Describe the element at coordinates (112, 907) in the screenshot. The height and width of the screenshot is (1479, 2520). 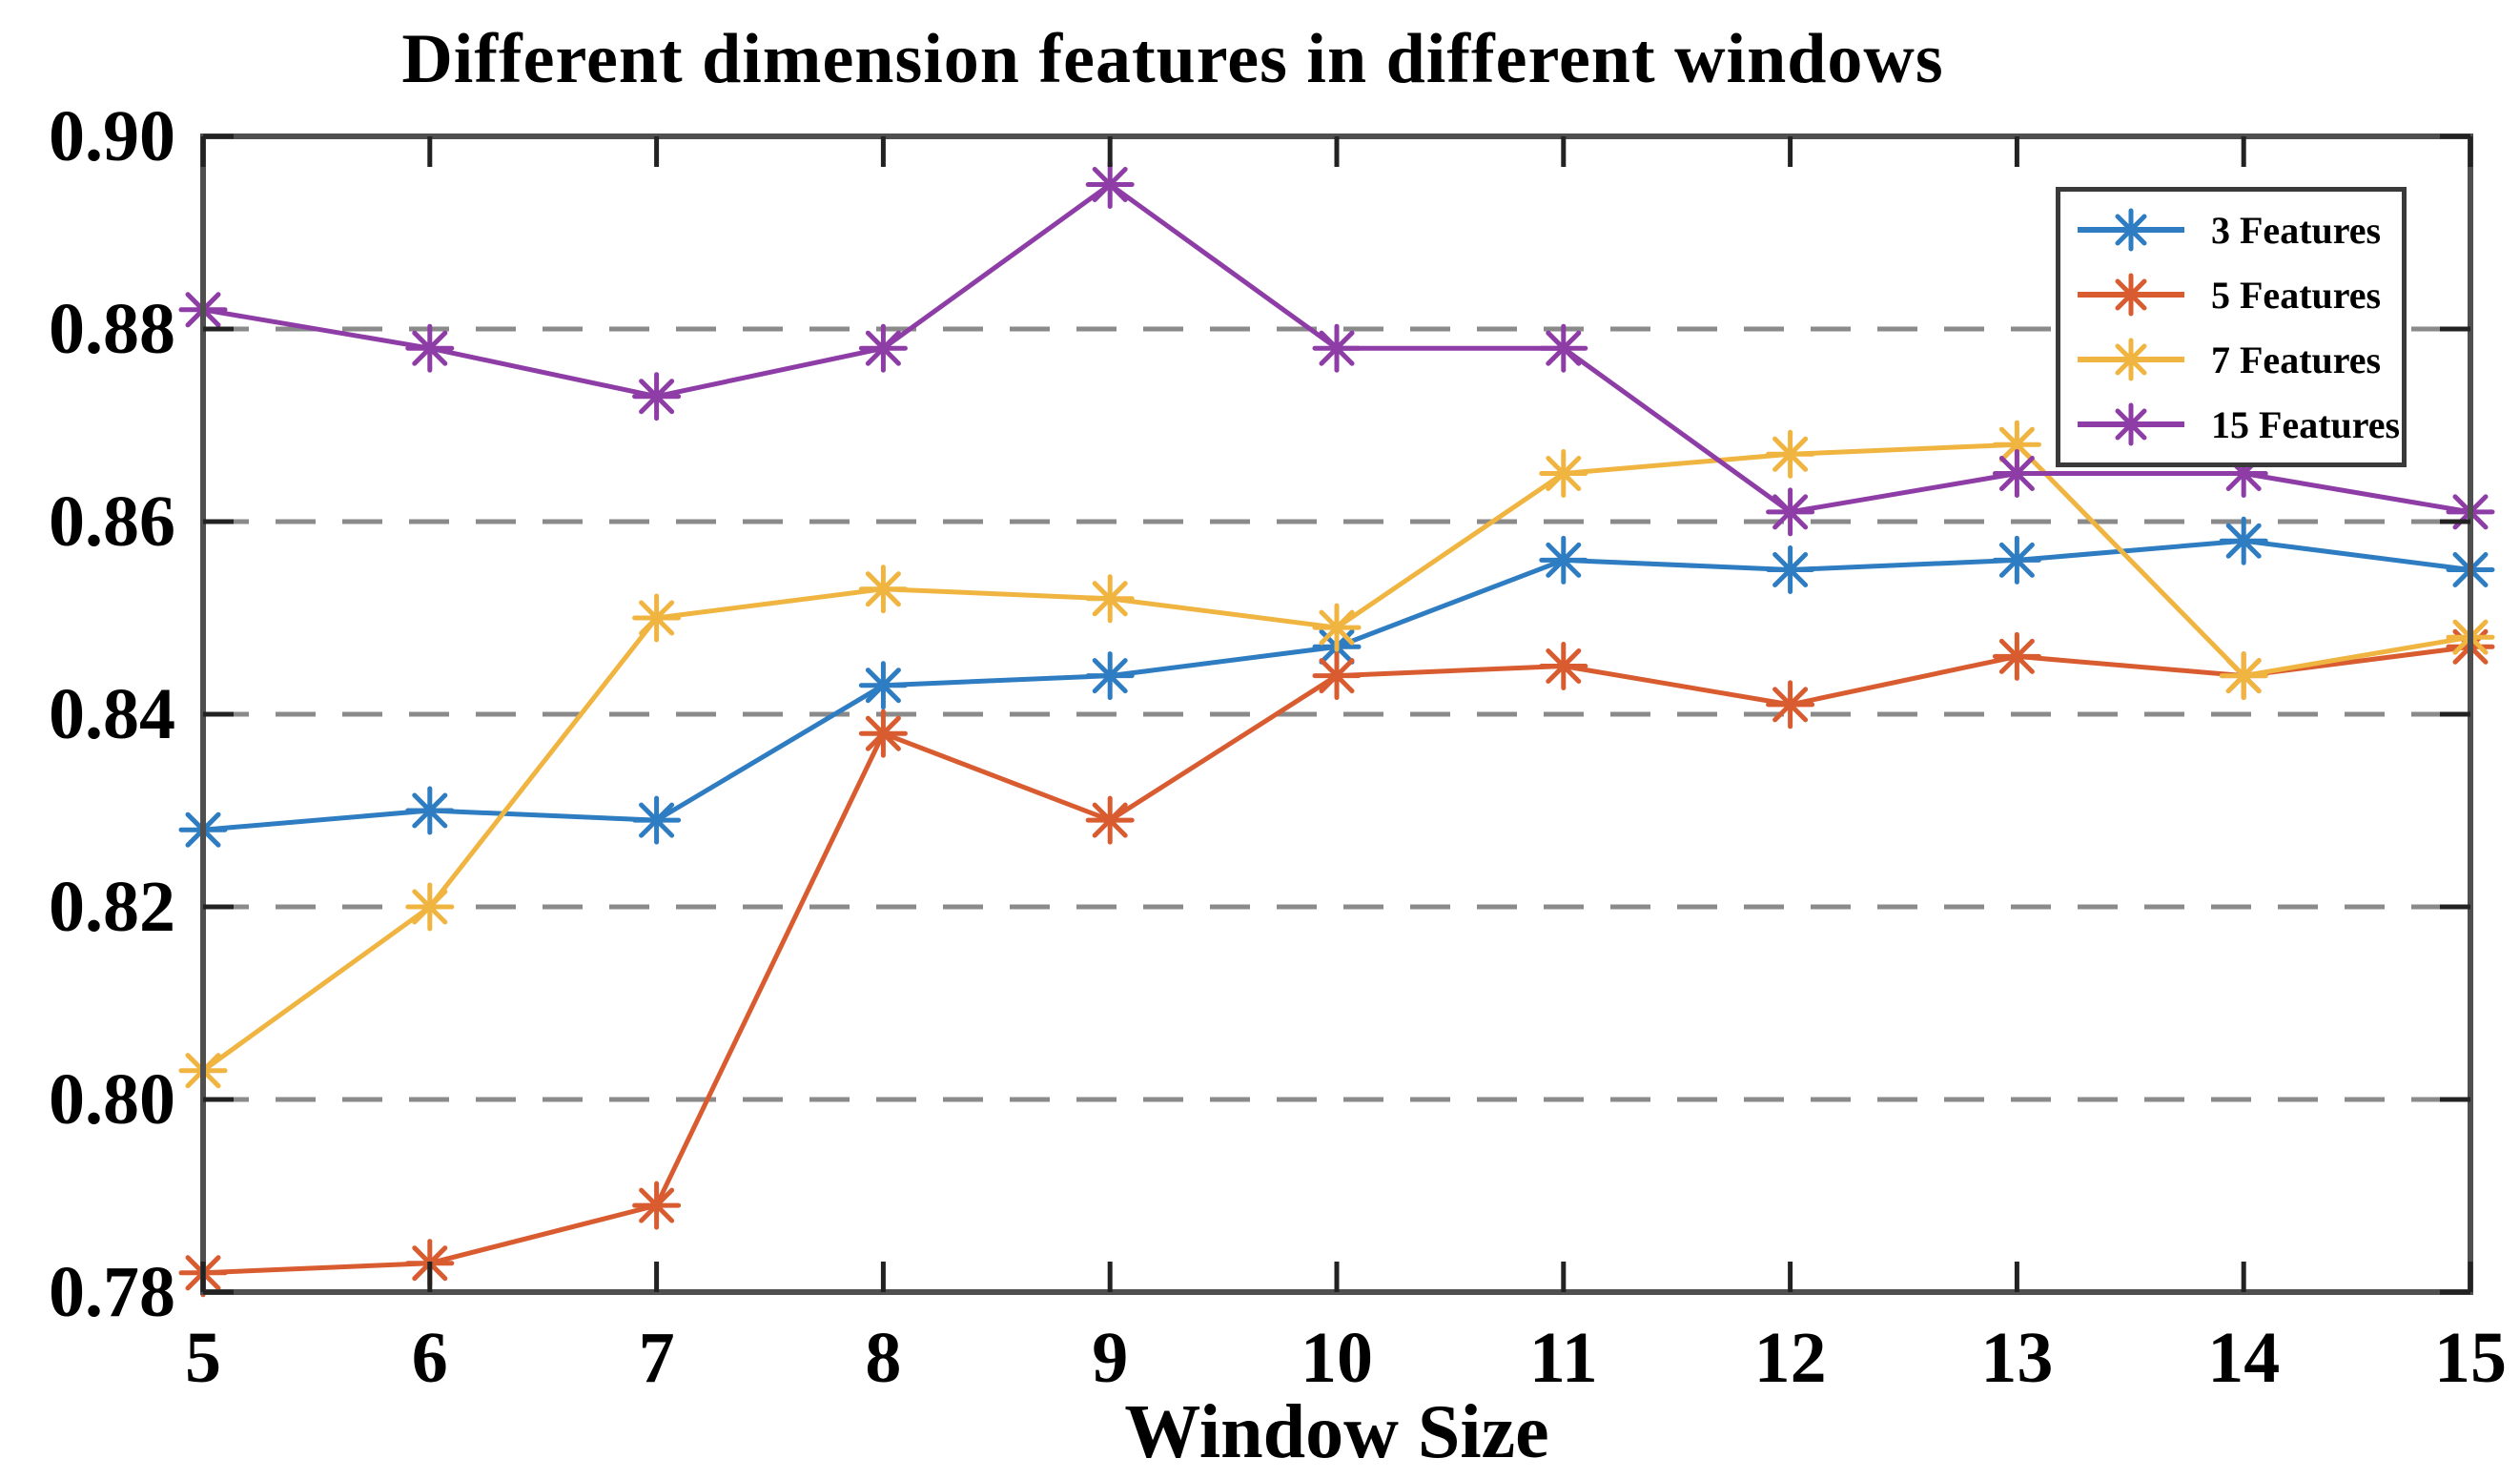
I see `y-tick-label: 0.82` at that location.